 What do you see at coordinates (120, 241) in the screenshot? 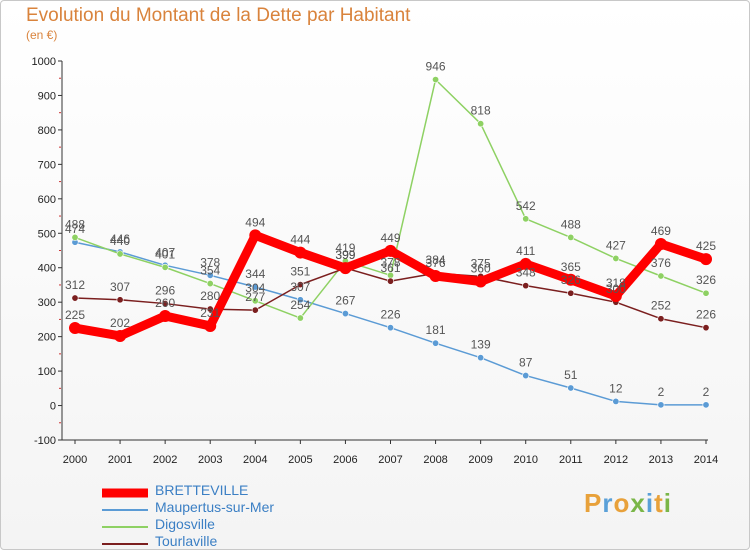
I see `data-label: 440` at bounding box center [120, 241].